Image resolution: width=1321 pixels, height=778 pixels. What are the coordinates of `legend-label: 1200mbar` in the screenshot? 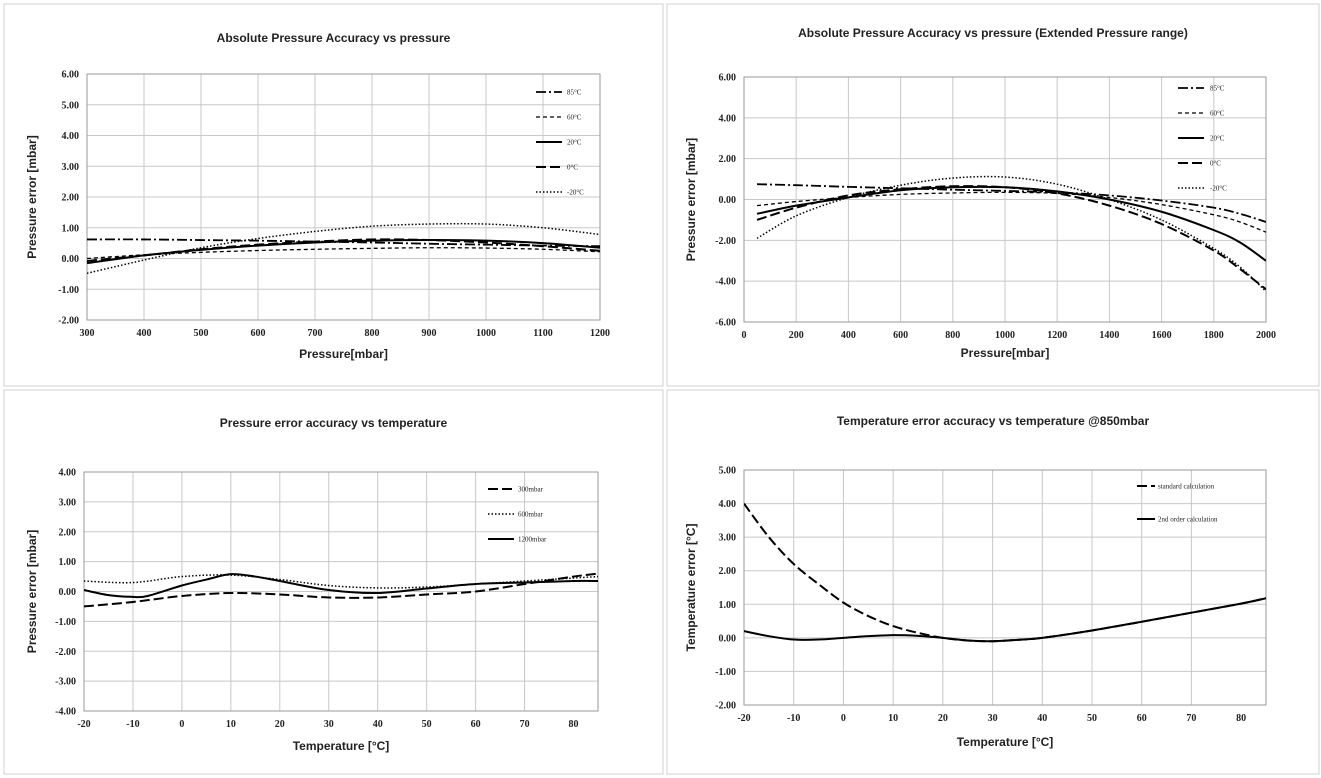 It's located at (532, 540).